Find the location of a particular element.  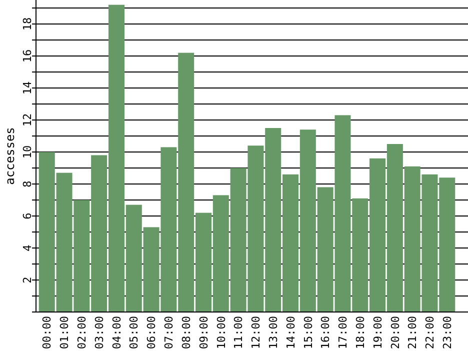

x-tick-label: 20:00 is located at coordinates (395, 333).